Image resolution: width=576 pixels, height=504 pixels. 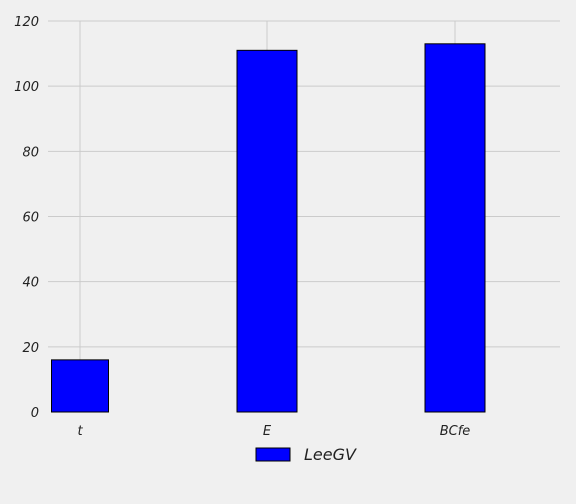 I want to click on y-tick-label-80: 80, so click(x=30, y=152).